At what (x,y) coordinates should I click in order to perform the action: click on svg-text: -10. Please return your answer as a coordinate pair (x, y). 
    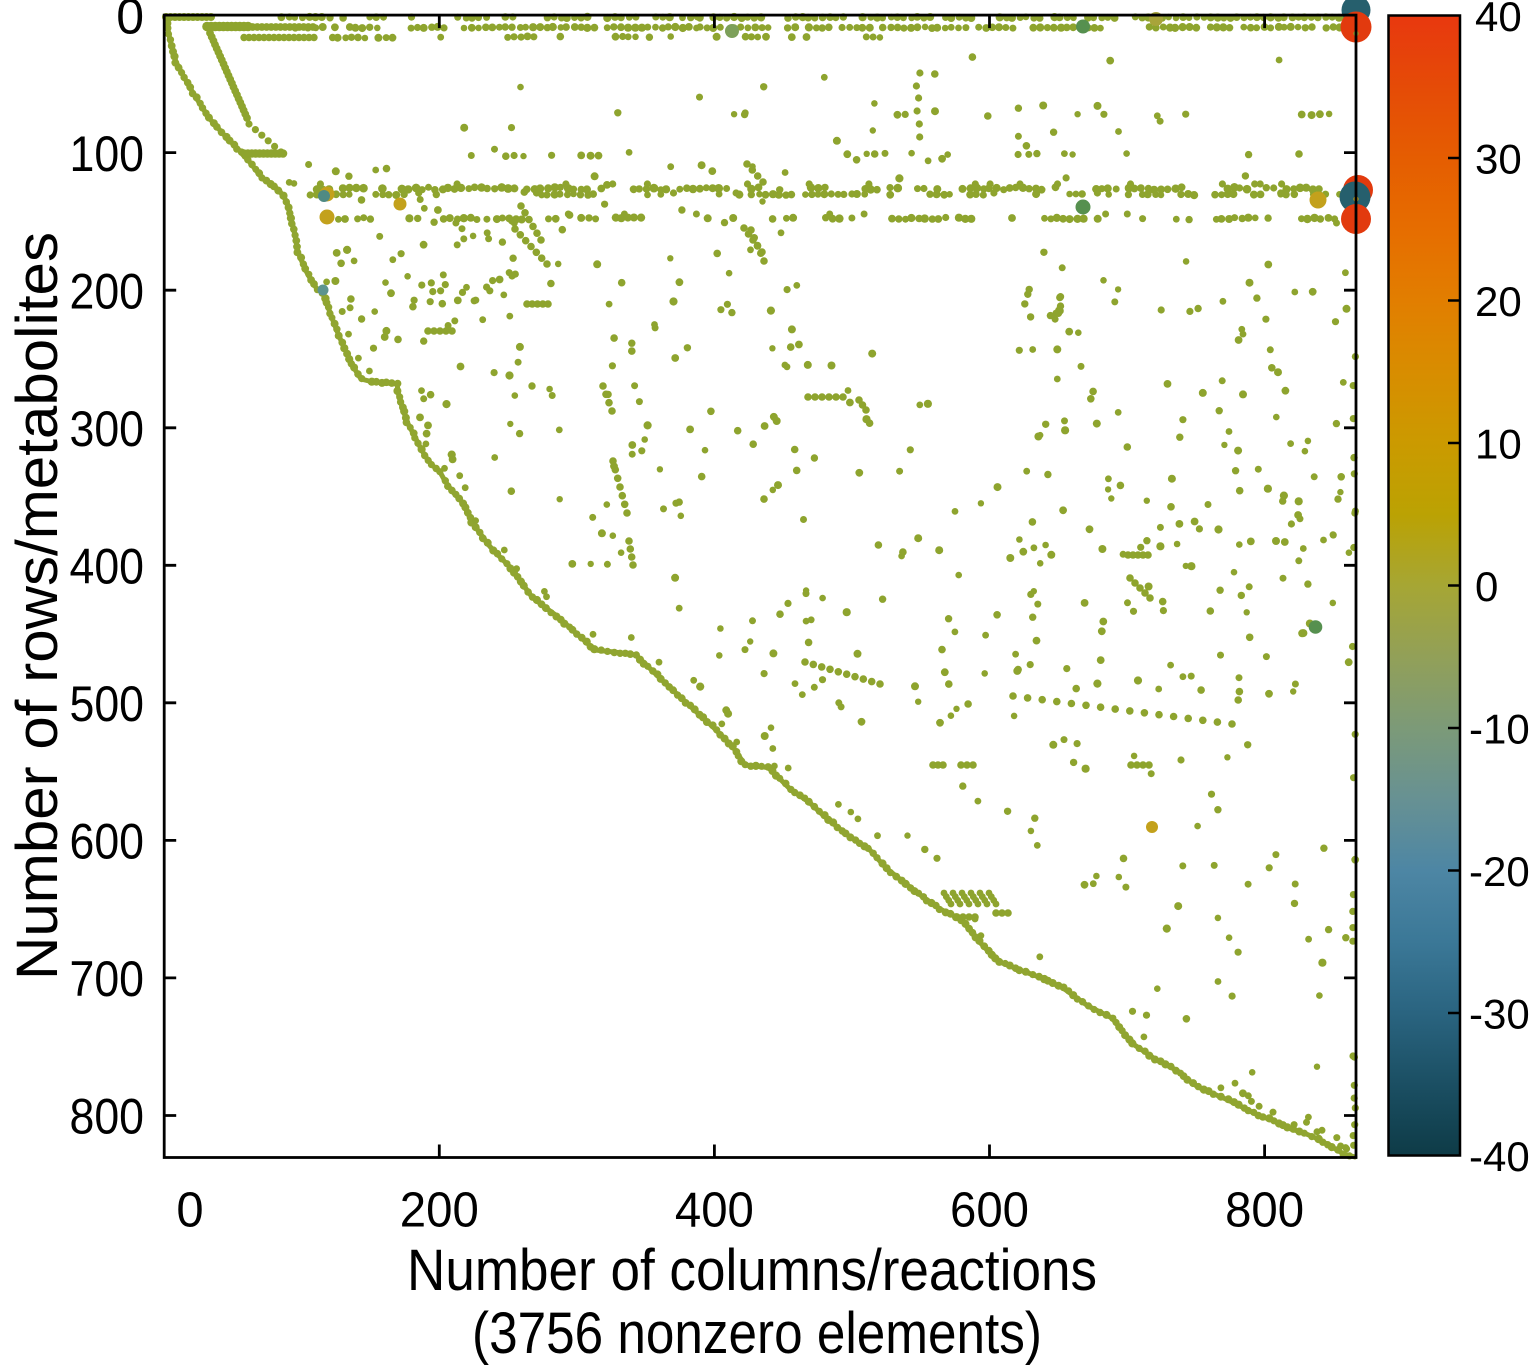
    Looking at the image, I should click on (1499, 728).